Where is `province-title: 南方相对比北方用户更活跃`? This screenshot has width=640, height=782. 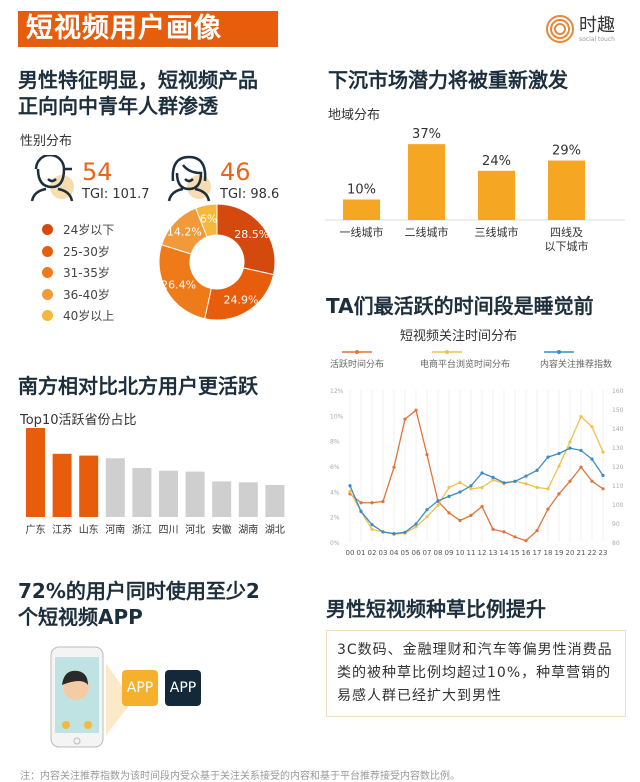
province-title: 南方相对比北方用户更活跃 is located at coordinates (138, 386).